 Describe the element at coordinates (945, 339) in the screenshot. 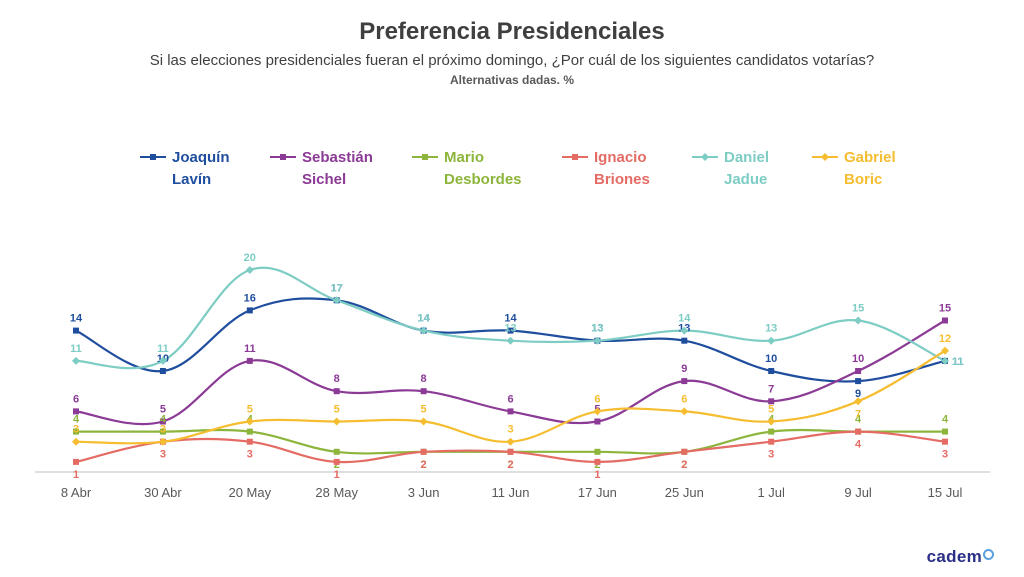

I see `data-label: 12` at that location.